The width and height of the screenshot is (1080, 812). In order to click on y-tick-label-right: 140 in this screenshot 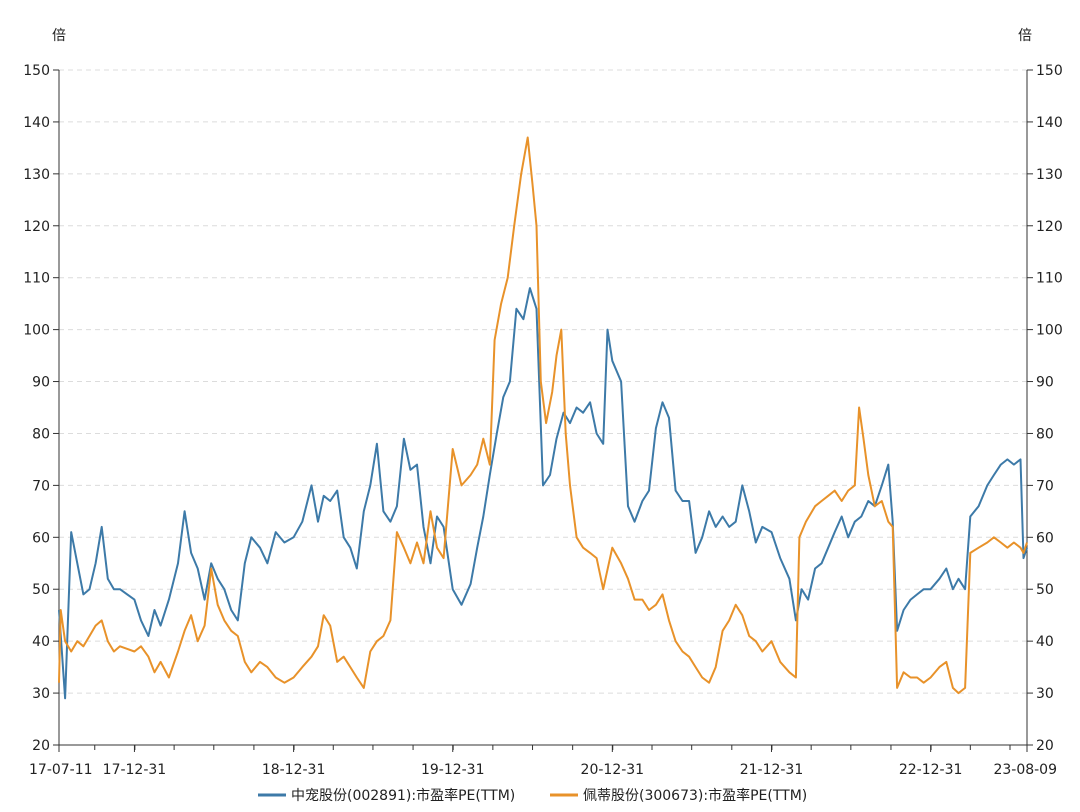, I will do `click(1049, 123)`.